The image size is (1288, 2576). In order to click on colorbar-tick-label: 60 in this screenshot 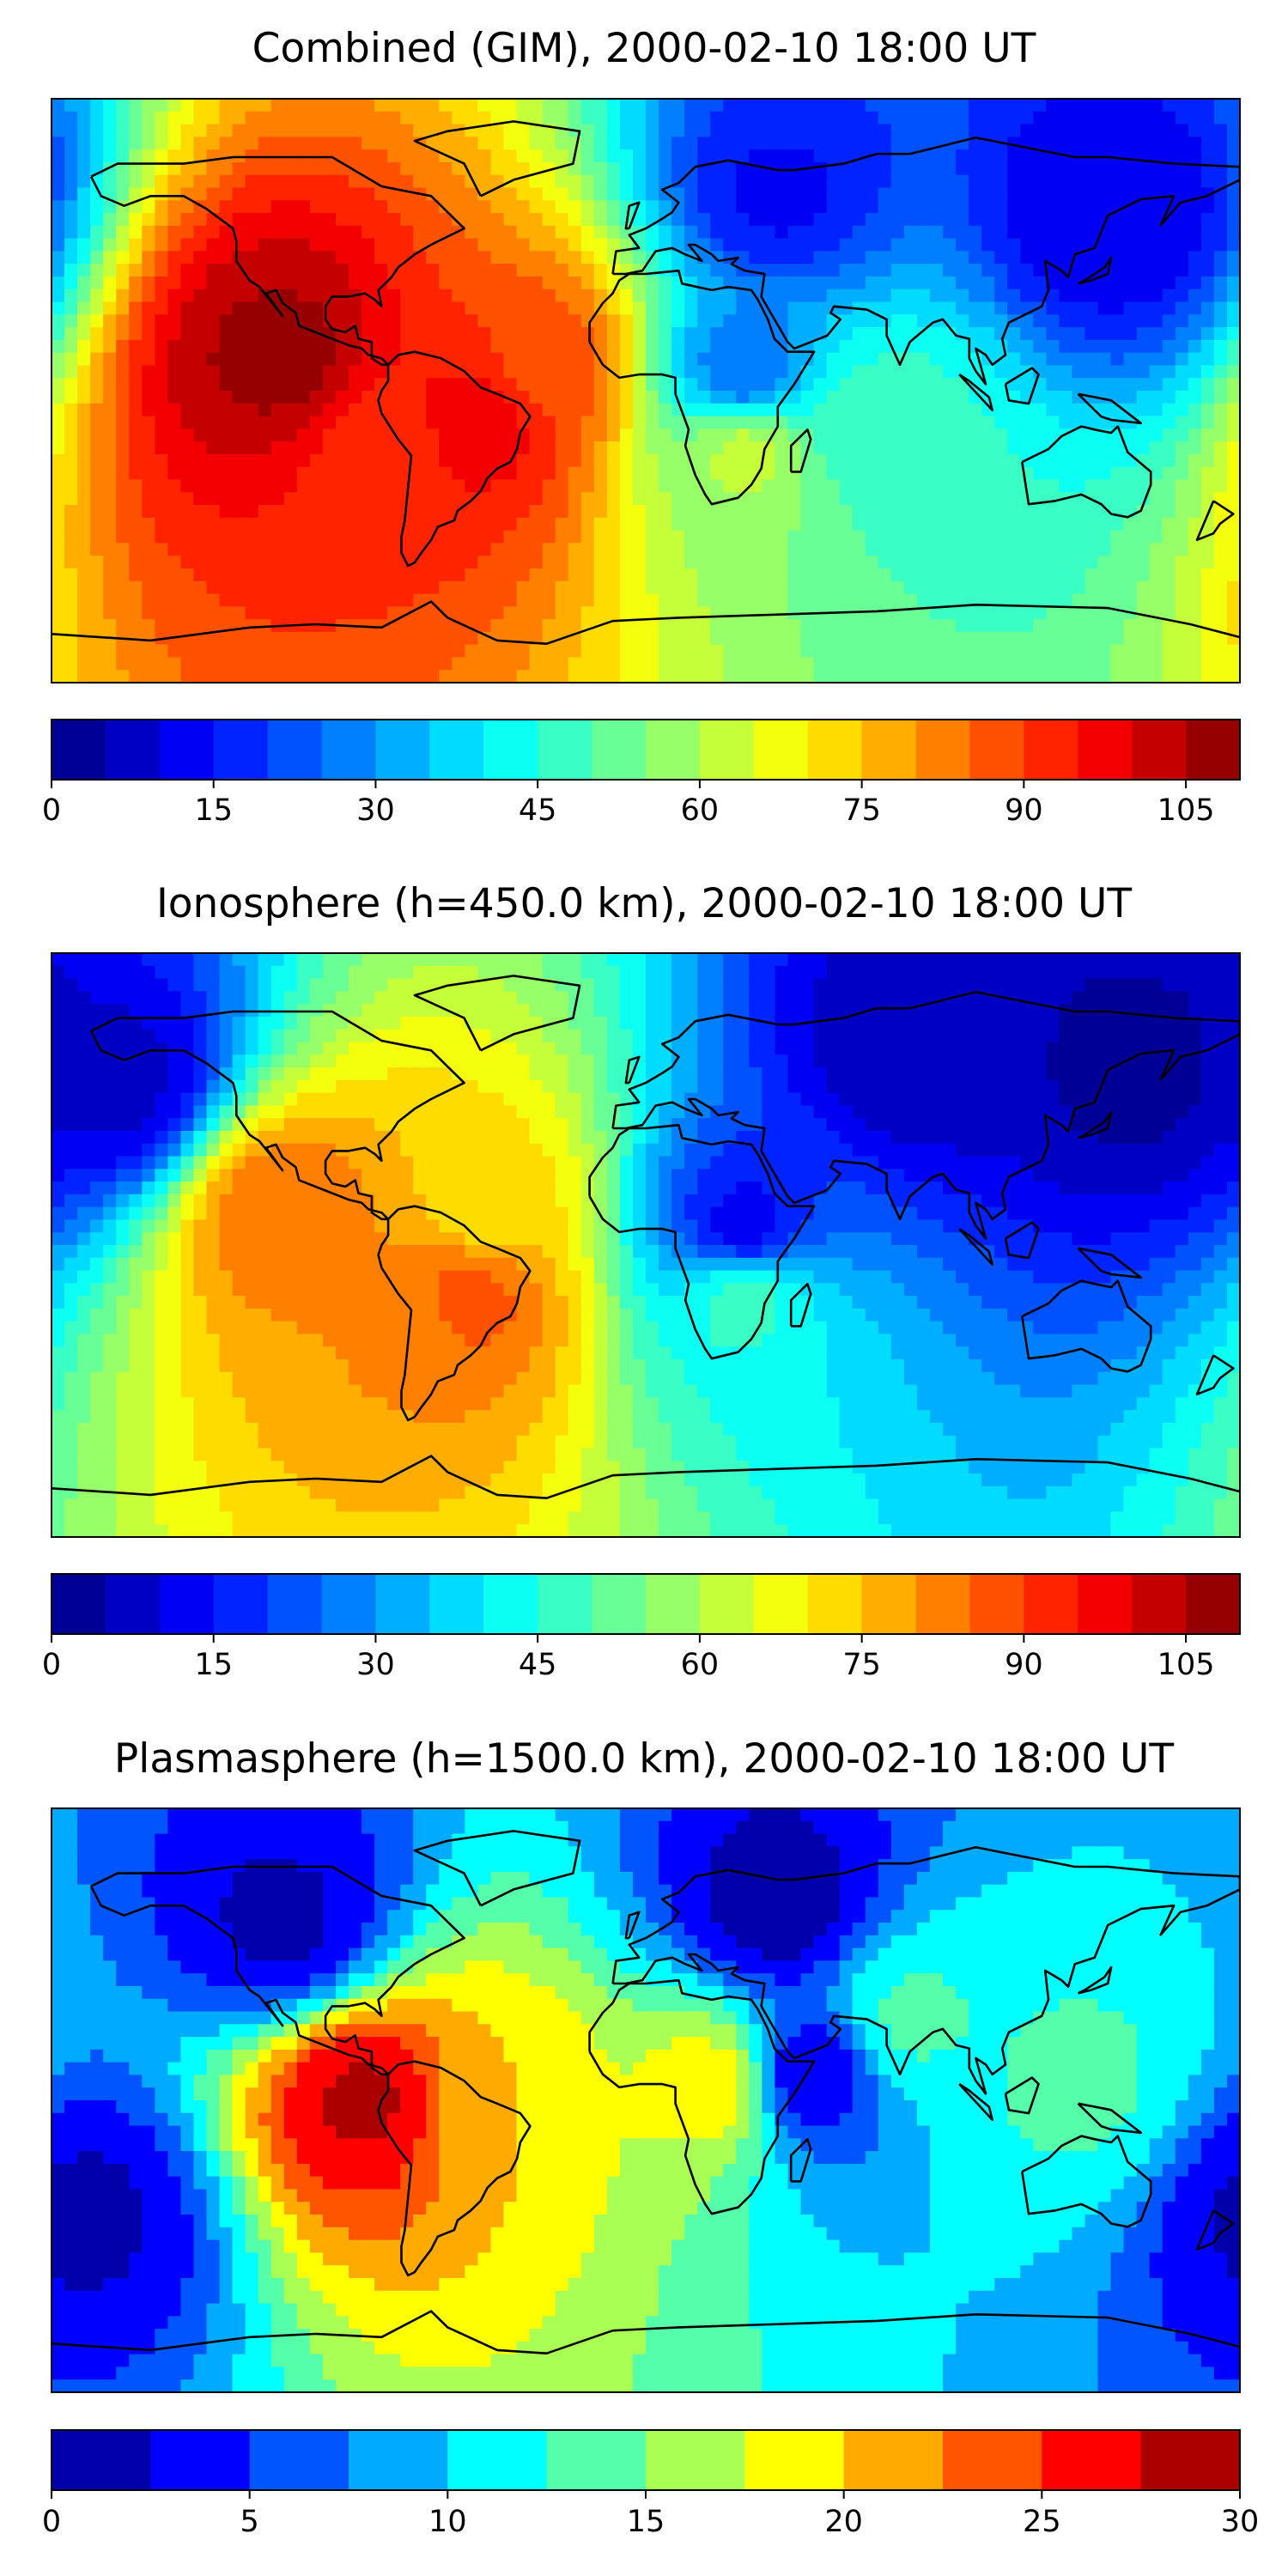, I will do `click(700, 1665)`.